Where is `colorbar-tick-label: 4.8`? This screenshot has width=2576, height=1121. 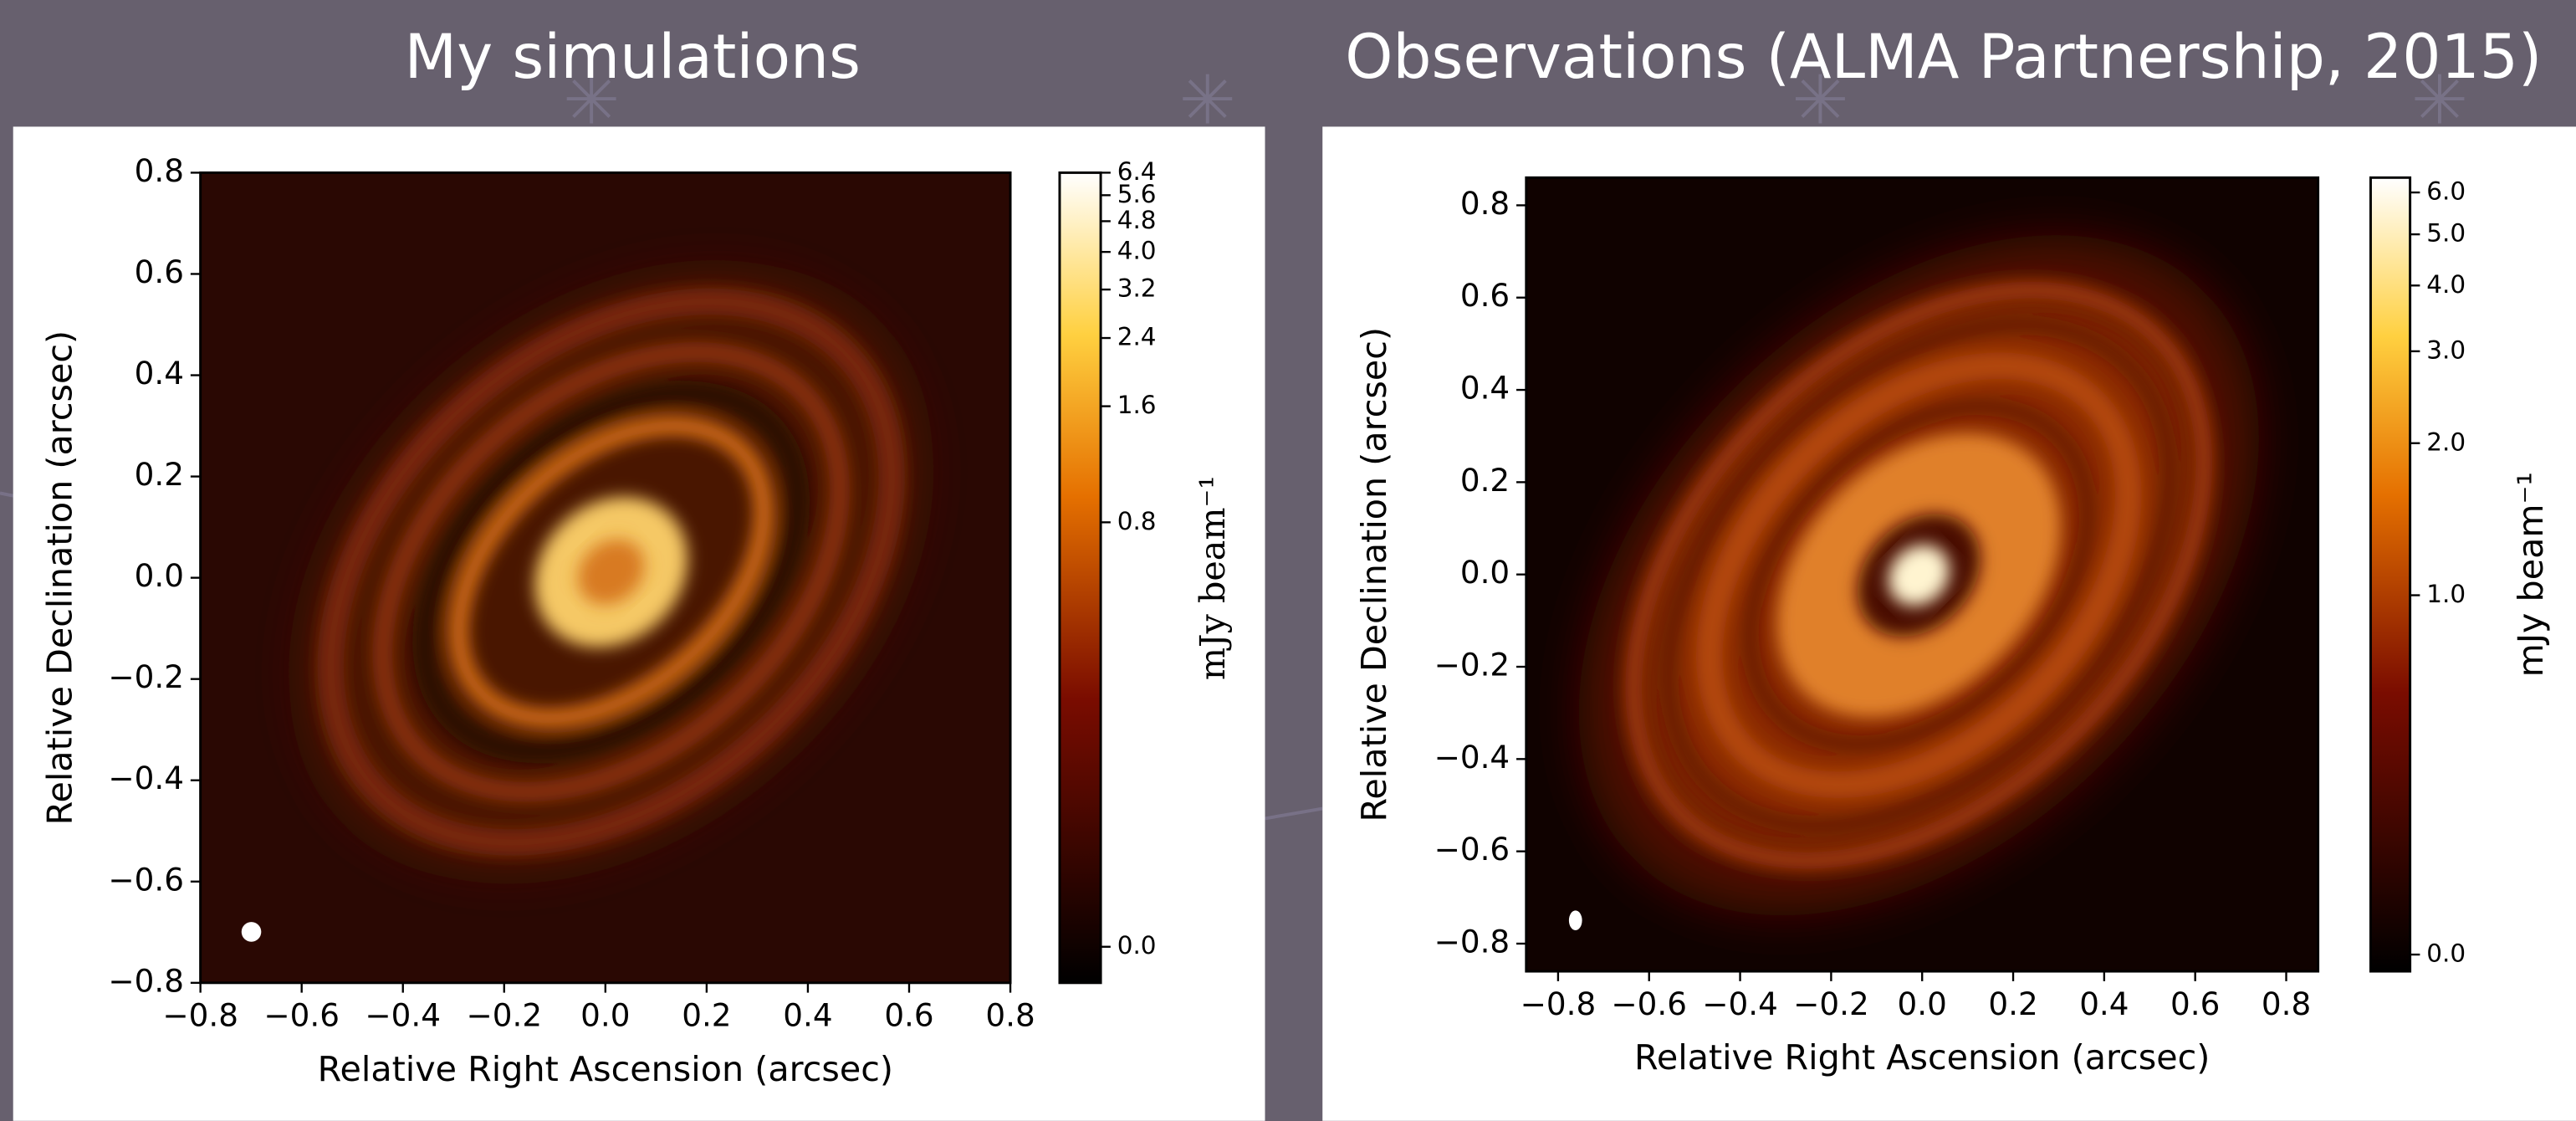
colorbar-tick-label: 4.8 is located at coordinates (1137, 220).